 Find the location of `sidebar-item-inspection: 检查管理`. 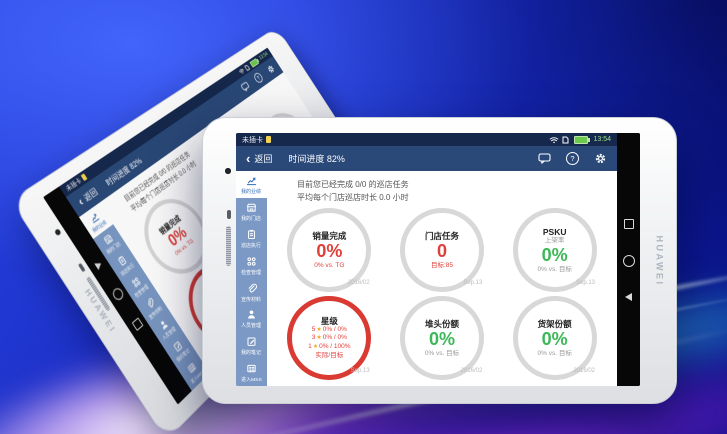

sidebar-item-inspection: 检查管理 is located at coordinates (251, 265).